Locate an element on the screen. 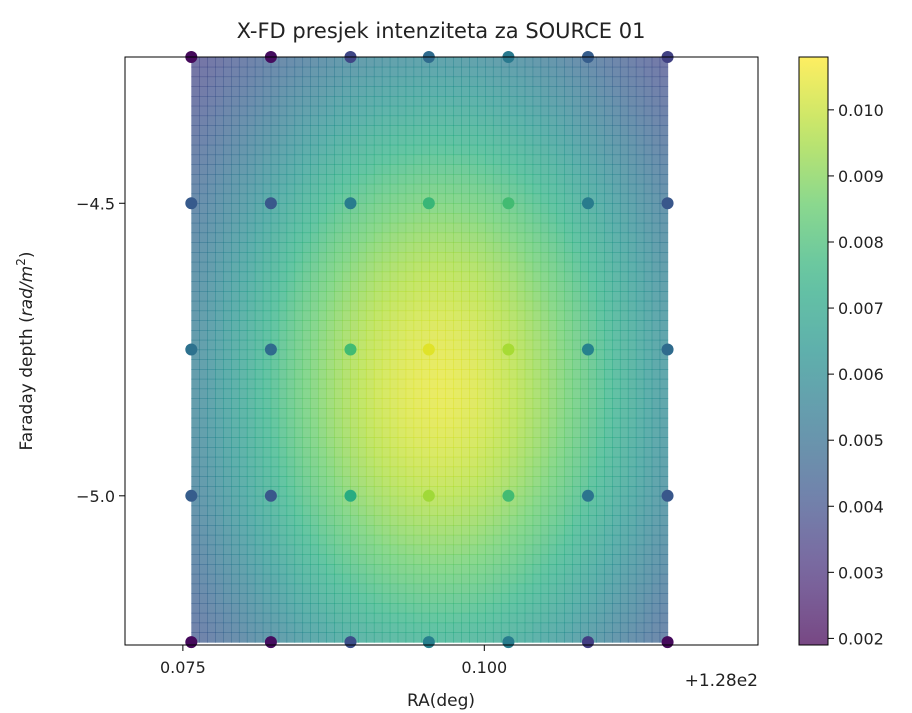  y-axis-label: Faraday depth (rad/m2) is located at coordinates (25, 350).